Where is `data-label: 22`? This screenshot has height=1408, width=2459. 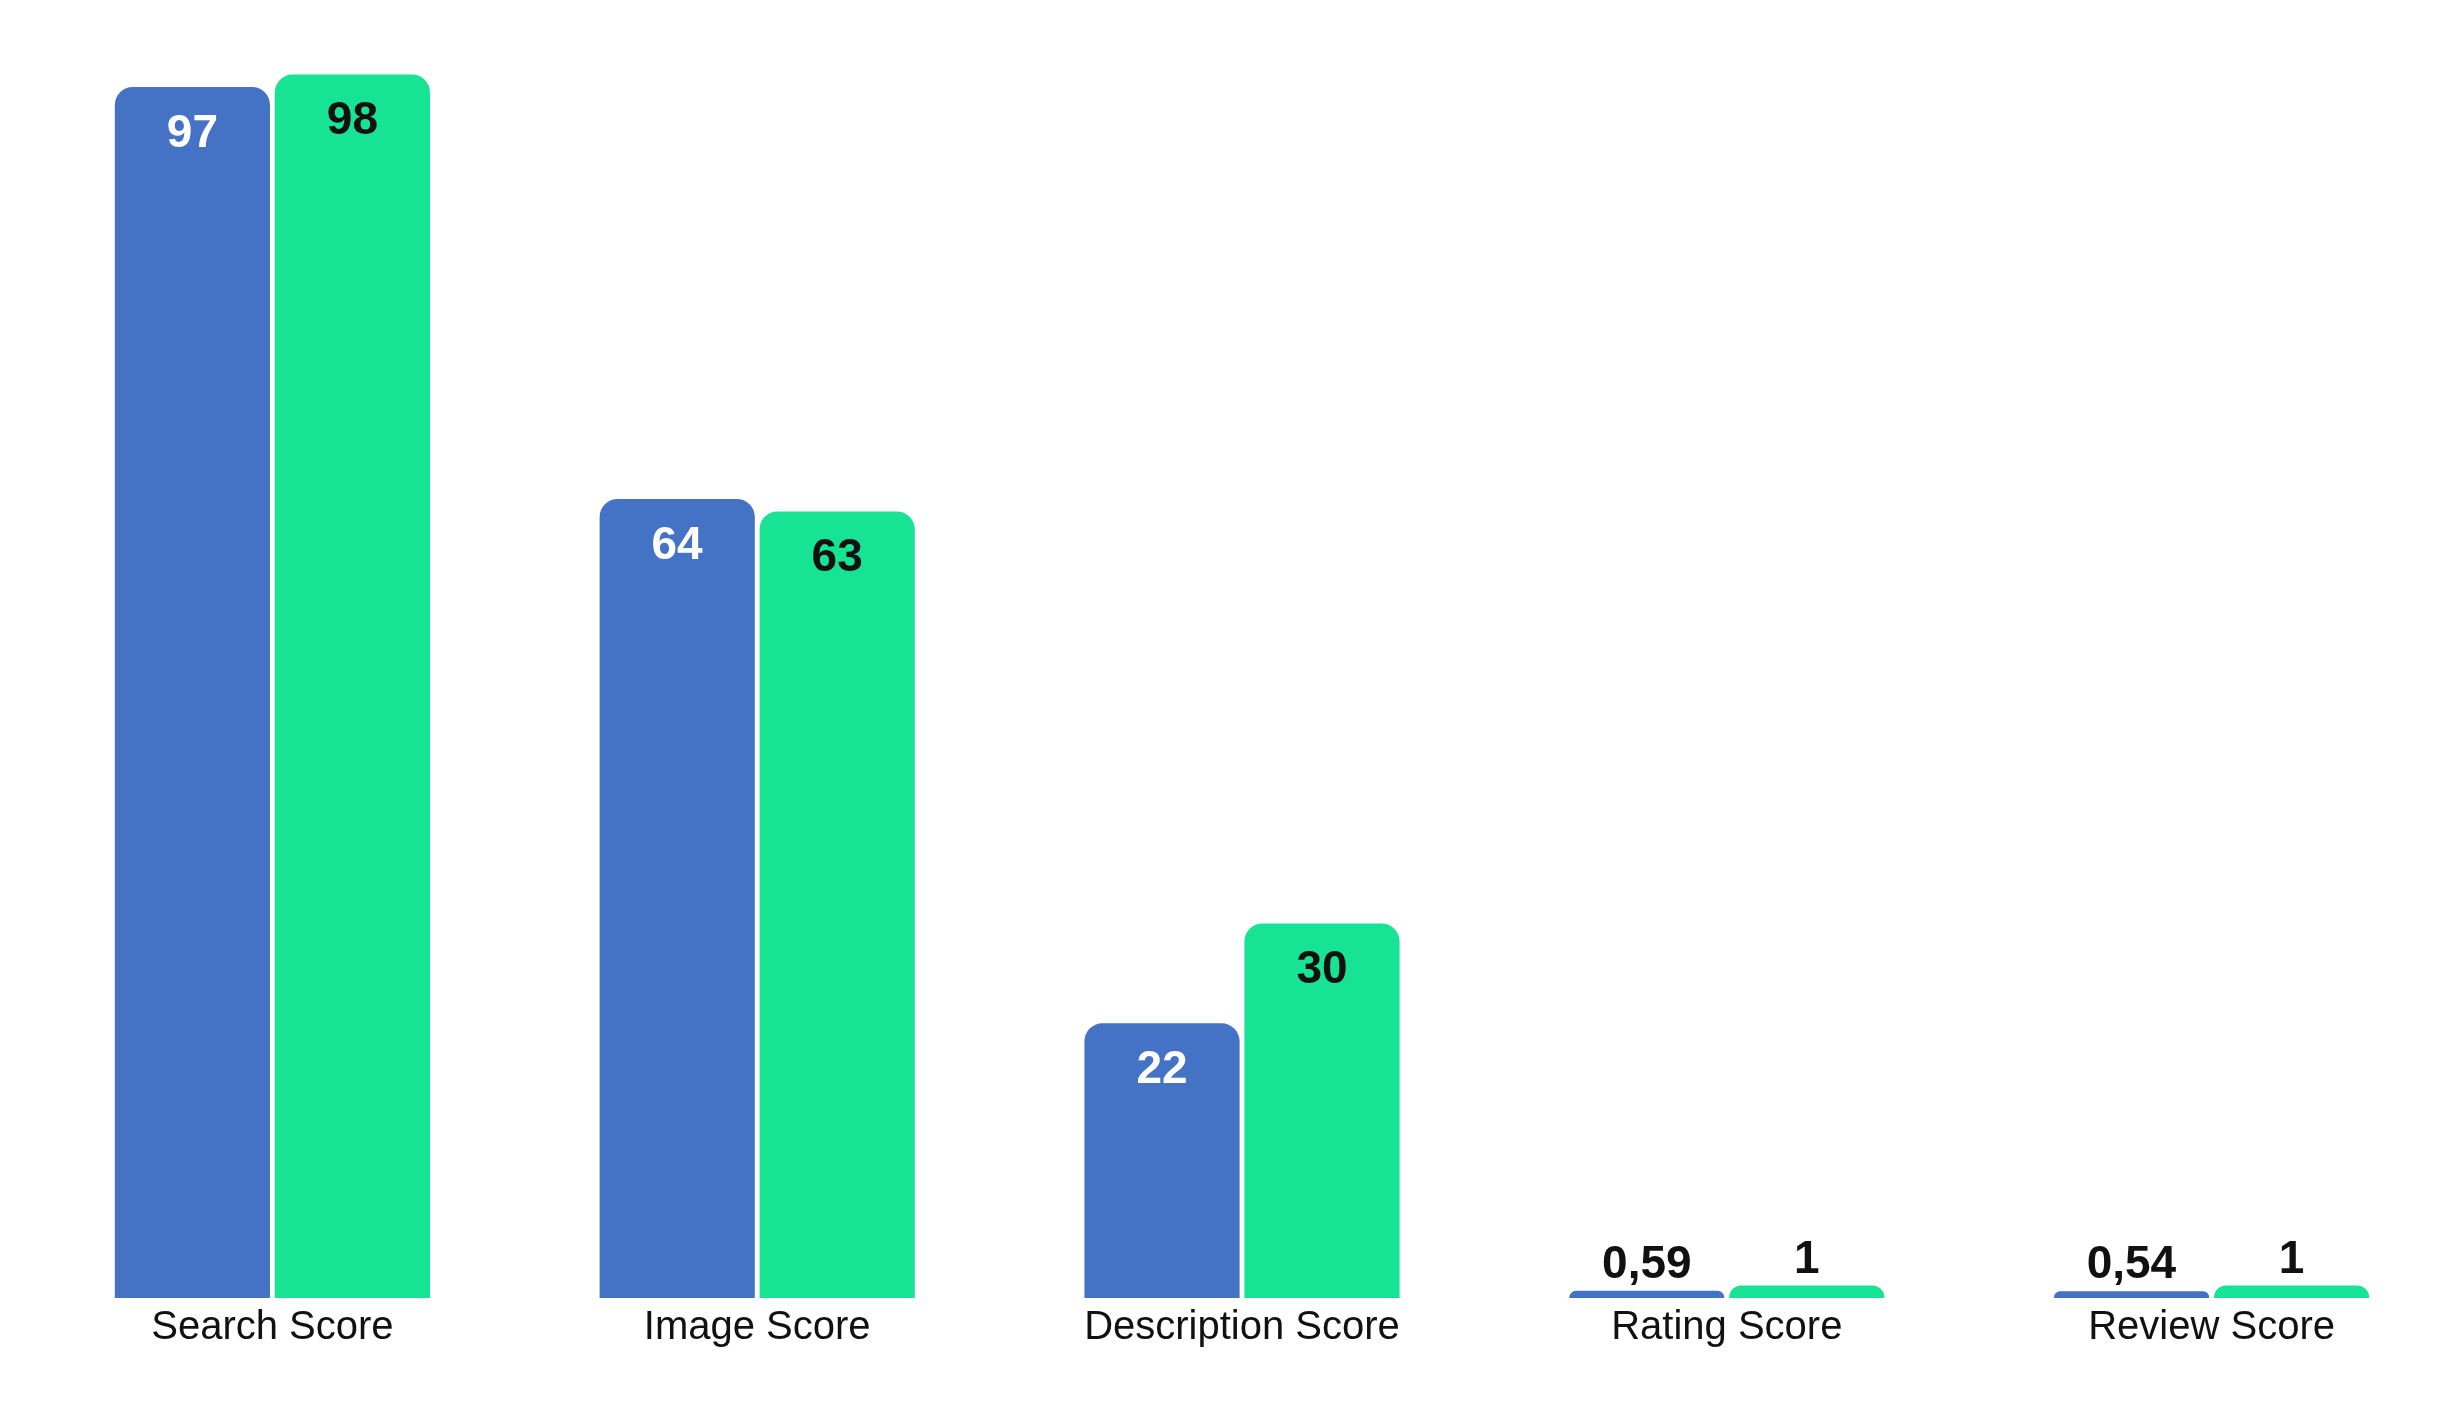 data-label: 22 is located at coordinates (1162, 1067).